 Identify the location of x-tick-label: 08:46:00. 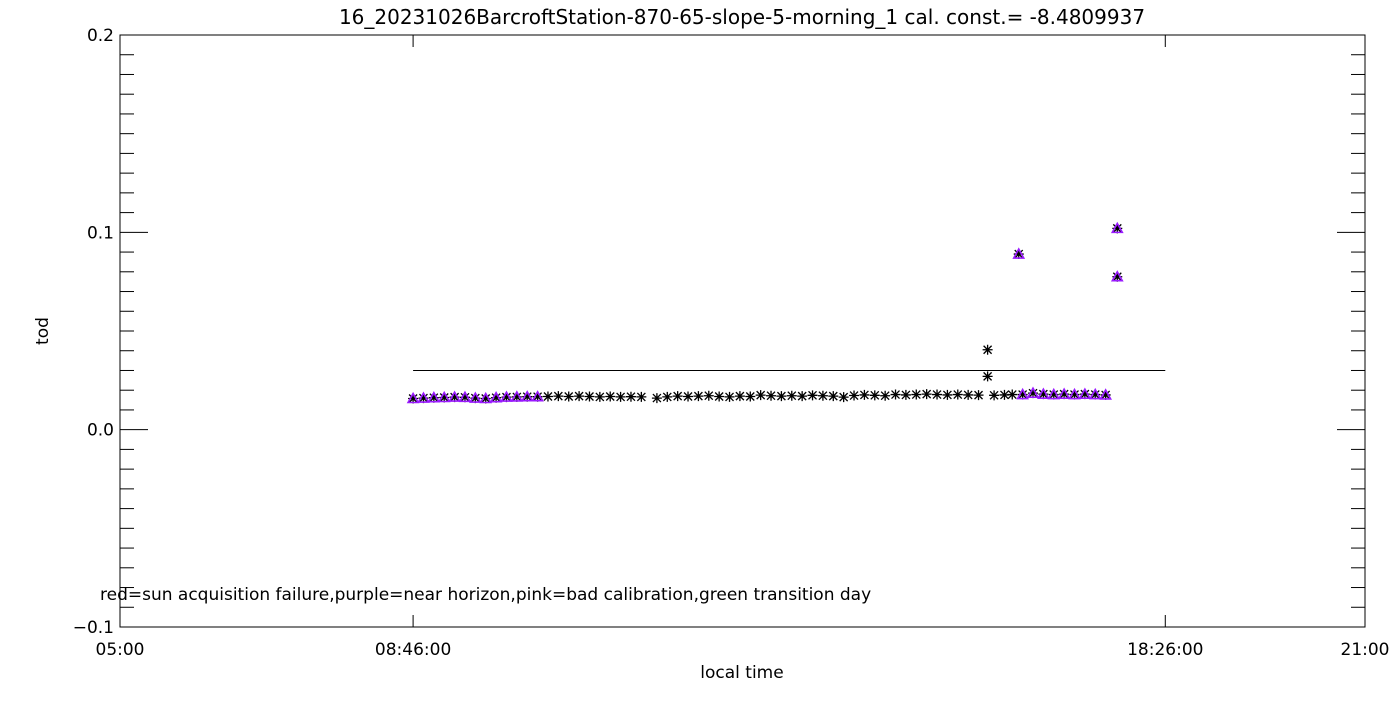
(413, 650).